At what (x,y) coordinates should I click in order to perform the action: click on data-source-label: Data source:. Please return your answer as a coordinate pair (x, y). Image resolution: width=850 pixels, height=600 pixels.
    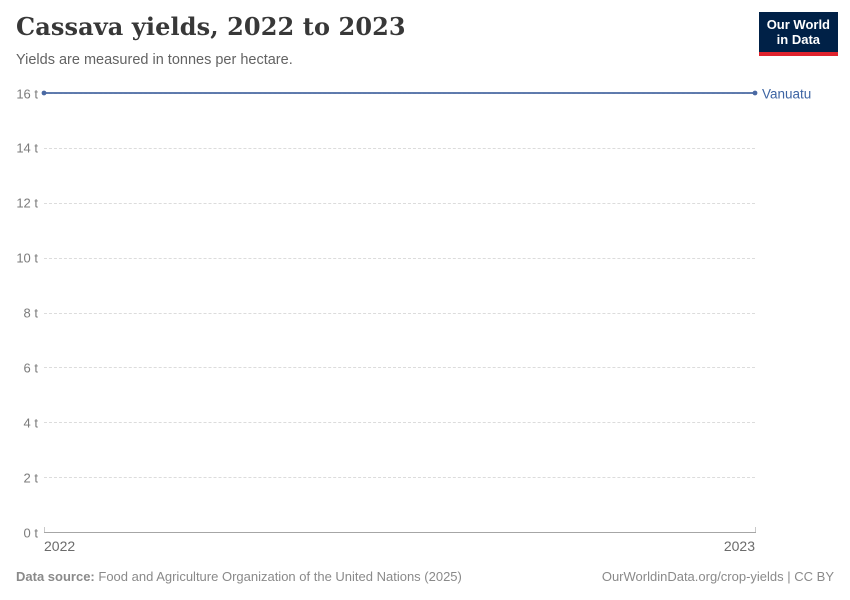
    Looking at the image, I should click on (55, 576).